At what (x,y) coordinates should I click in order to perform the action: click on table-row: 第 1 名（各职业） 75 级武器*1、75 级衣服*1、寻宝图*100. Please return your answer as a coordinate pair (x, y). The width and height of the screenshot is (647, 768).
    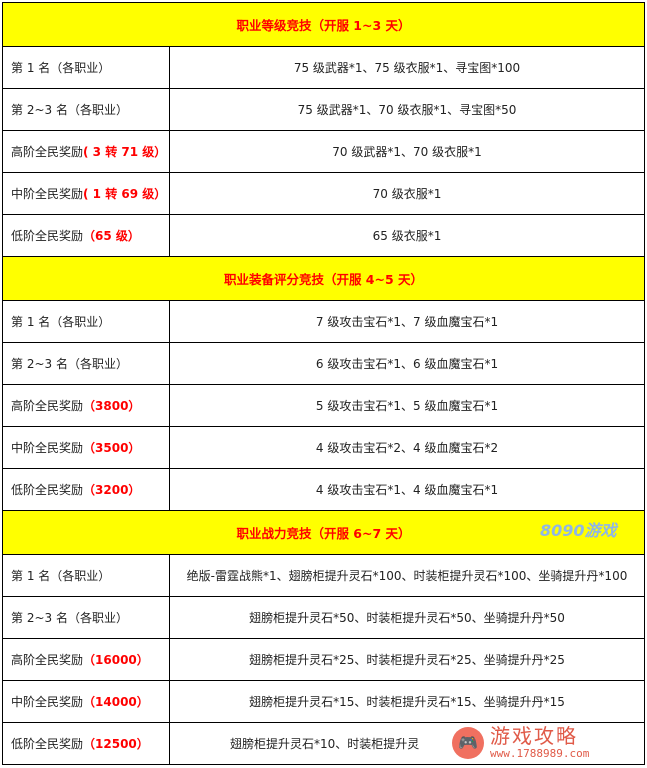
    Looking at the image, I should click on (323, 67).